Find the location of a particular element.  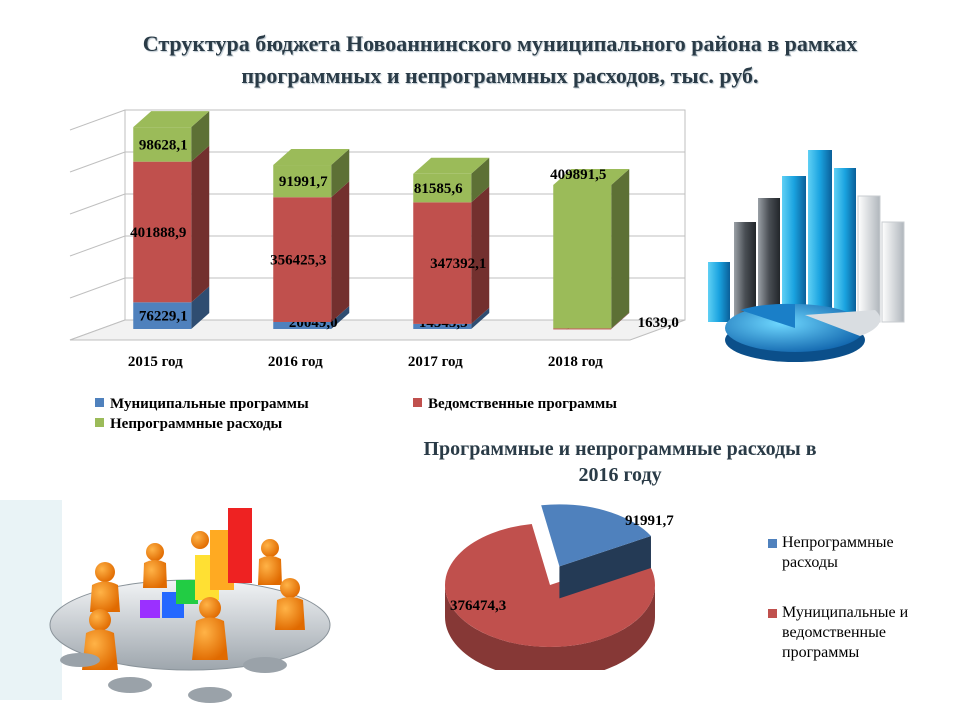

data-label: 76229,1 is located at coordinates (163, 317).